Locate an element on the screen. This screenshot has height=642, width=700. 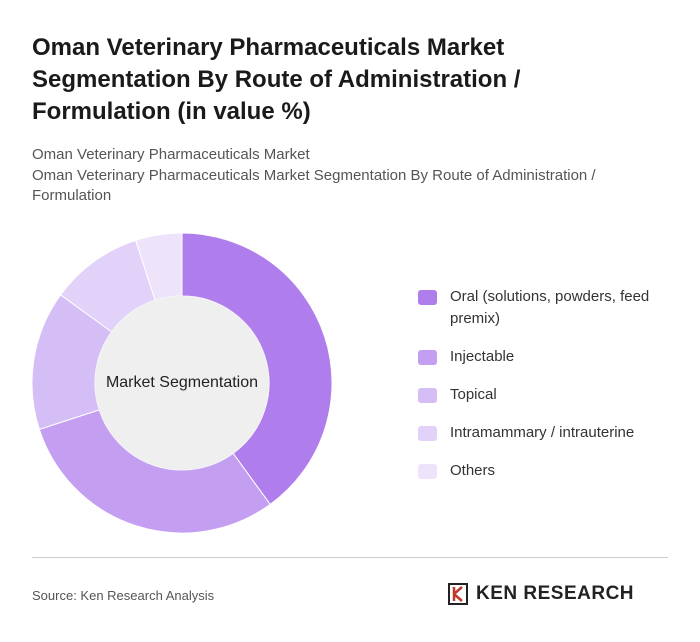
center-label: Market Segmentation is located at coordinates (182, 382).